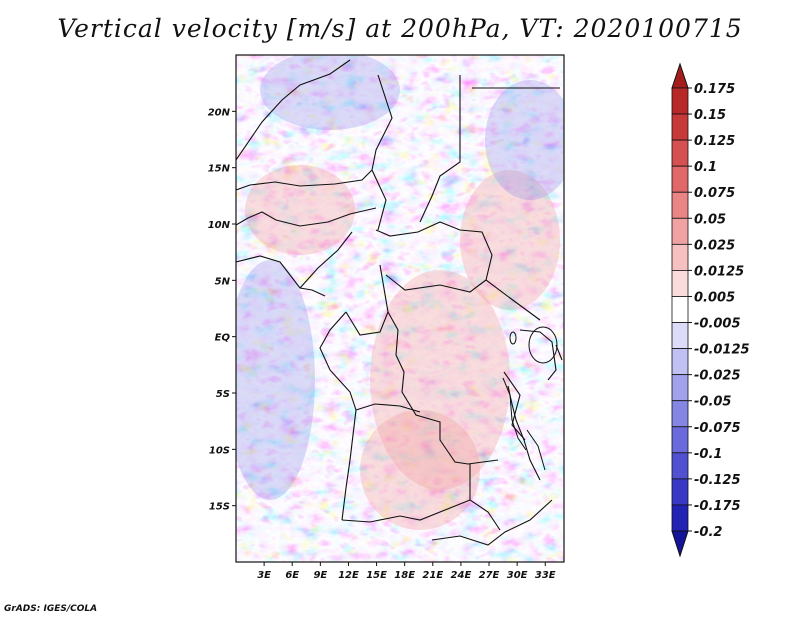  I want to click on lon-label: 24E, so click(461, 575).